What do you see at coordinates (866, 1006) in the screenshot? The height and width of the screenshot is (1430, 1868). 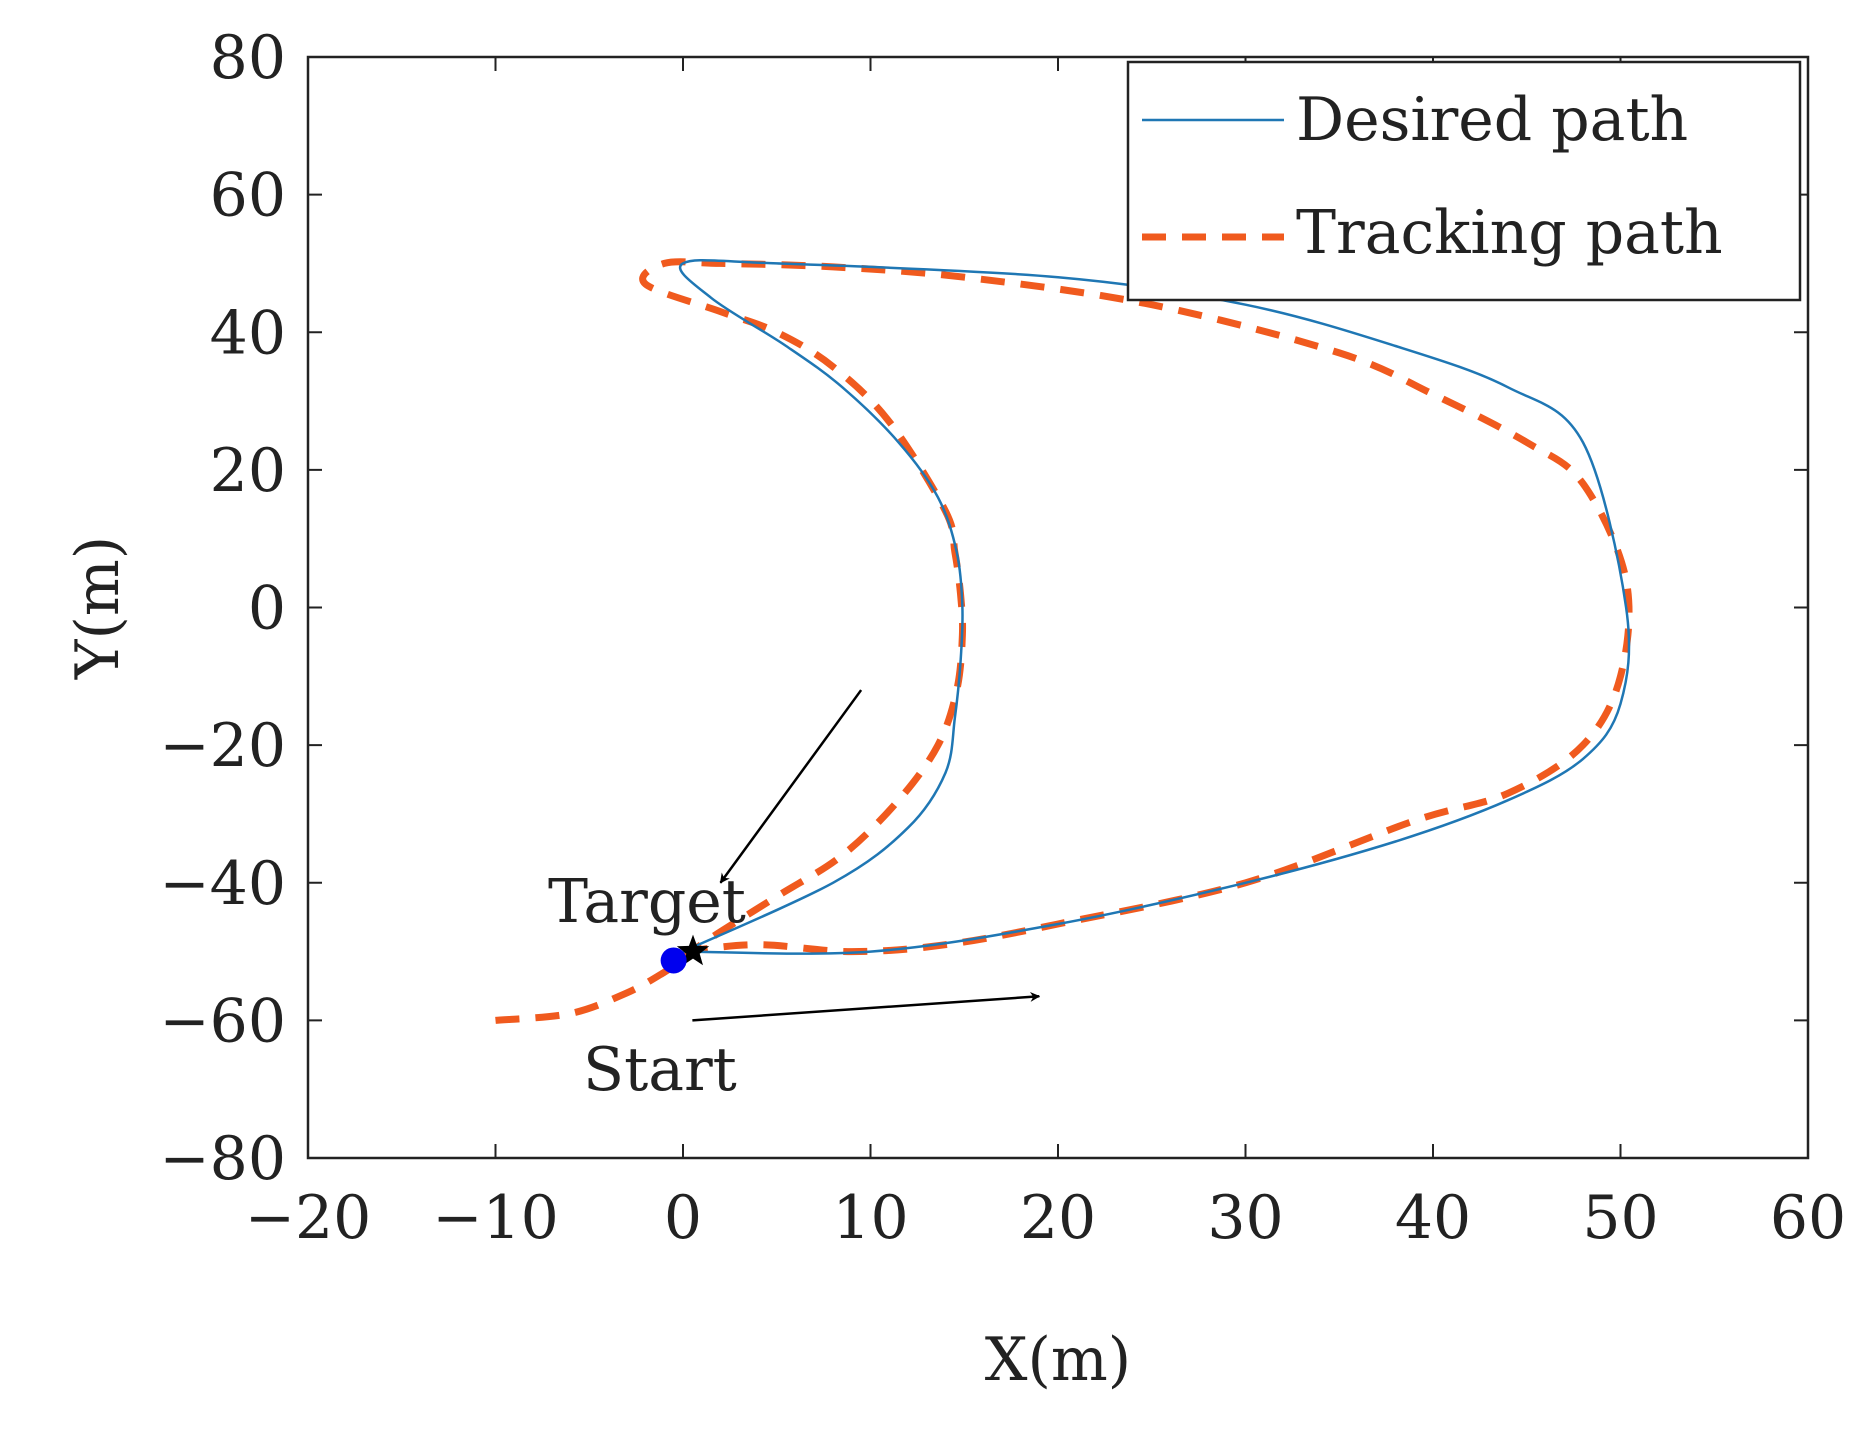 I see `start-arrow` at bounding box center [866, 1006].